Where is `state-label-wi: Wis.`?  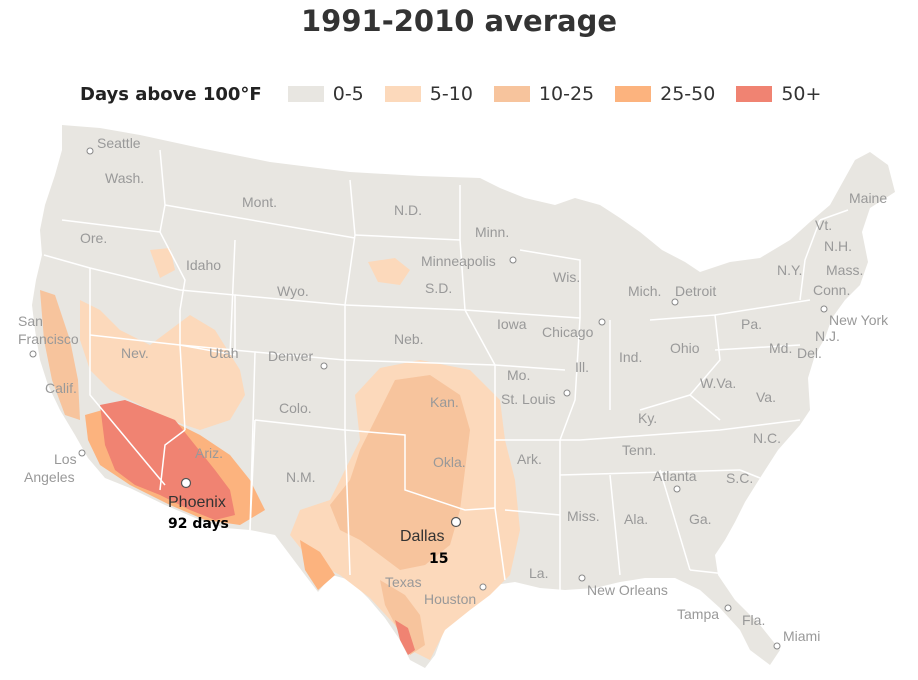 state-label-wi: Wis. is located at coordinates (566, 277).